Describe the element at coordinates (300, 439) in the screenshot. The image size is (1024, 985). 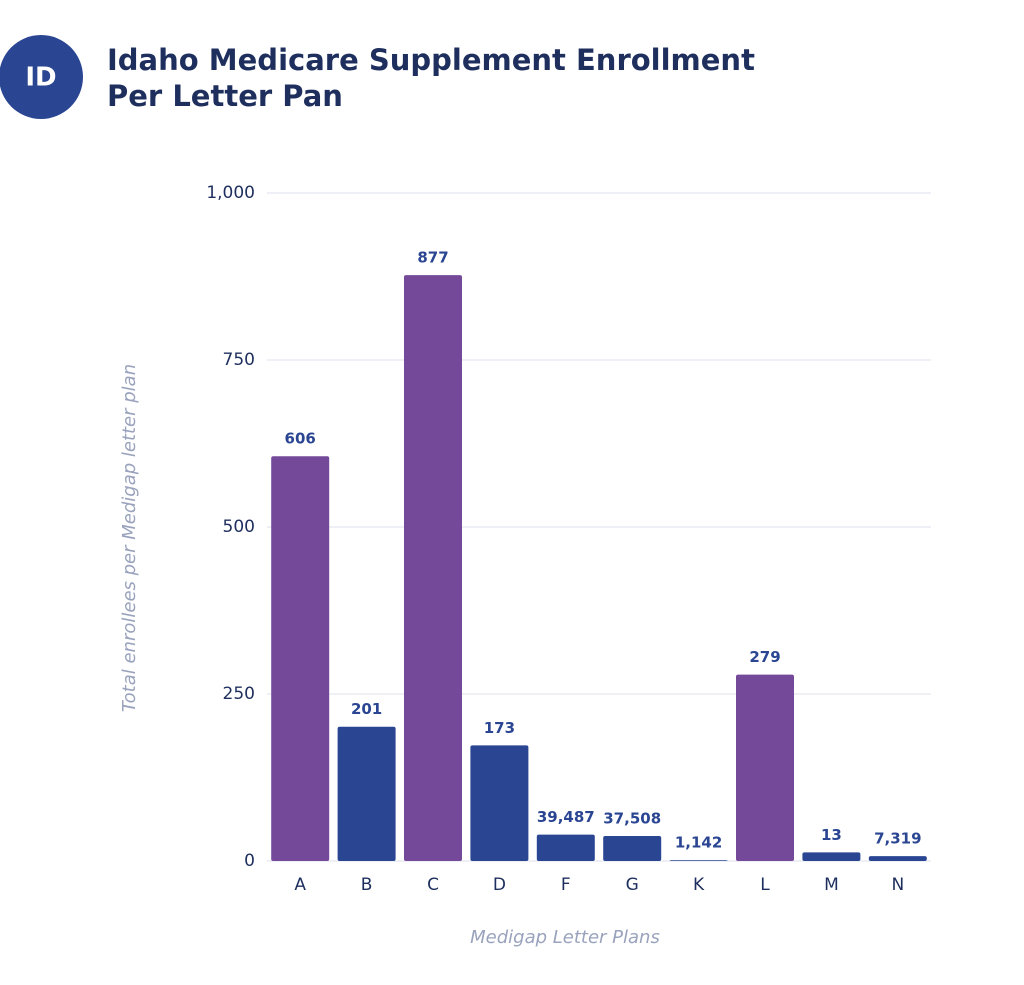
I see `value-label: 606` at that location.